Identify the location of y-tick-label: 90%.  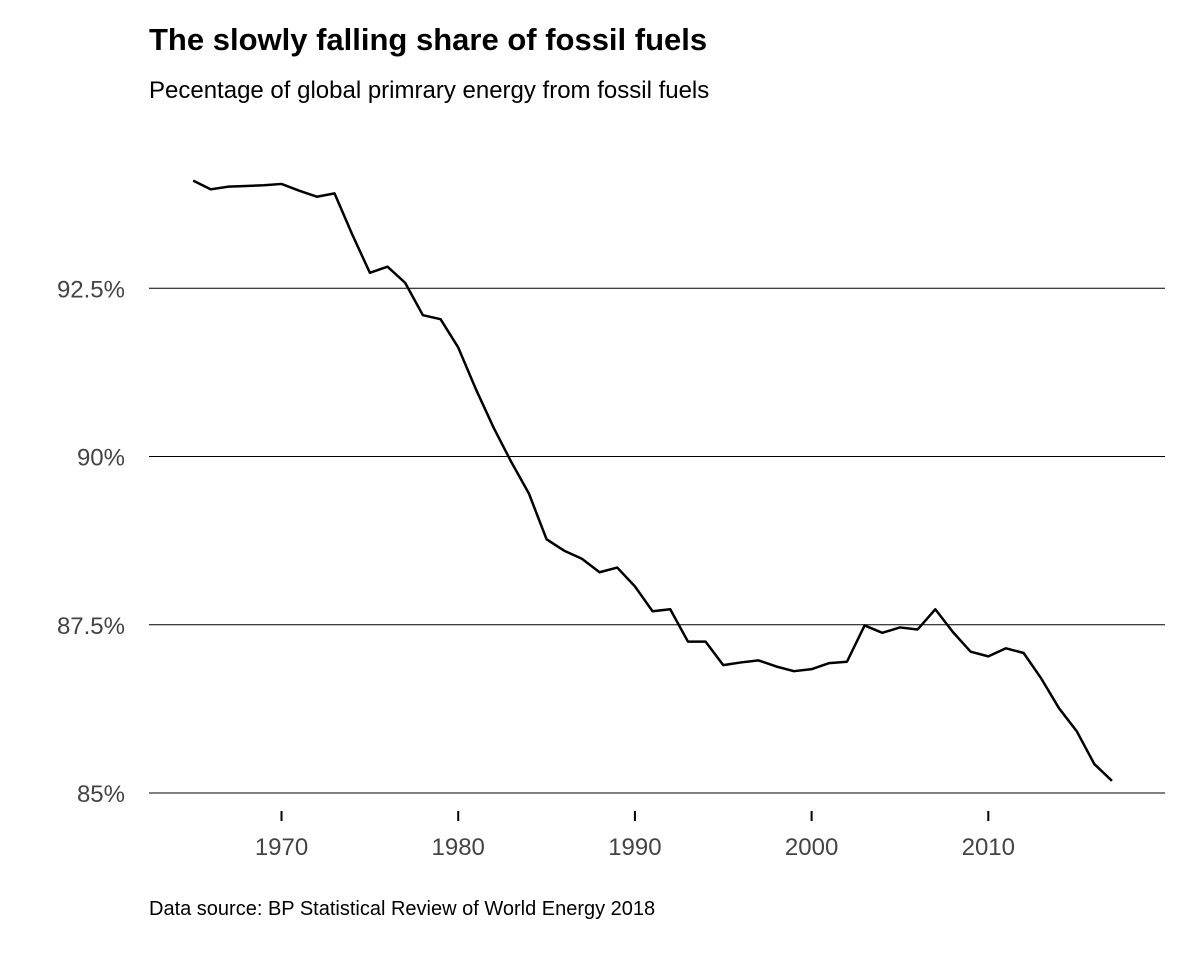
(101, 458).